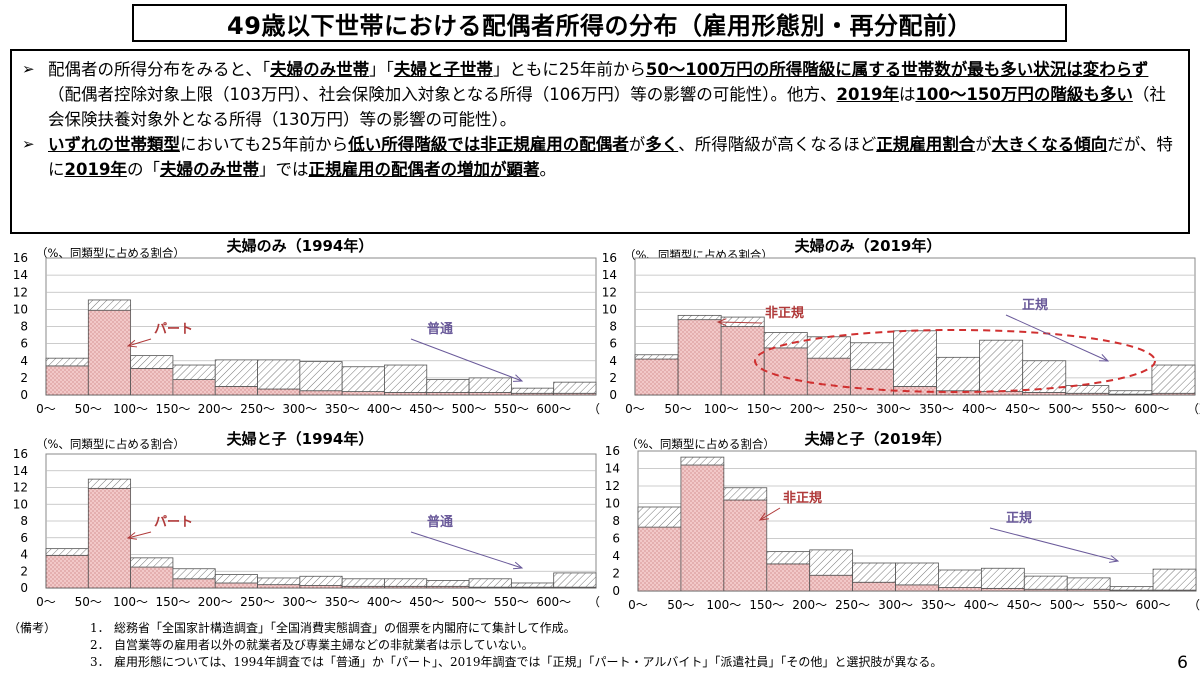  I want to click on note-number: 1．, so click(100, 628).